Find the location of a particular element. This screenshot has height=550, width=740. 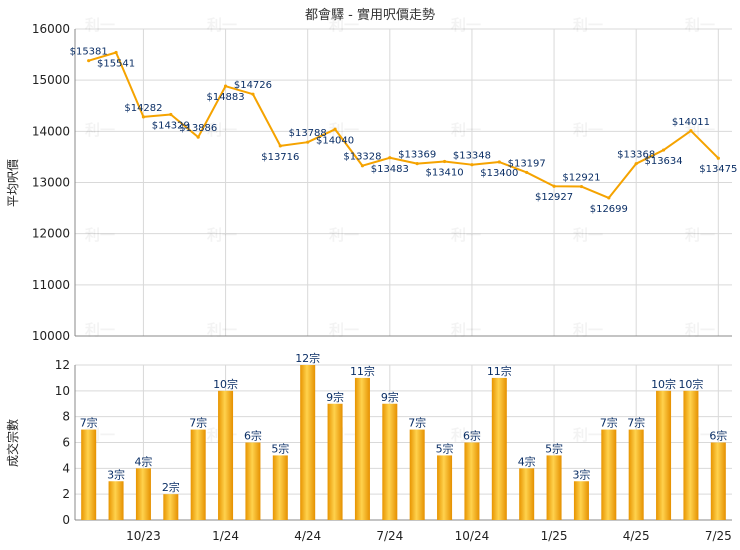

price-data-label: $14329 is located at coordinates (171, 125).